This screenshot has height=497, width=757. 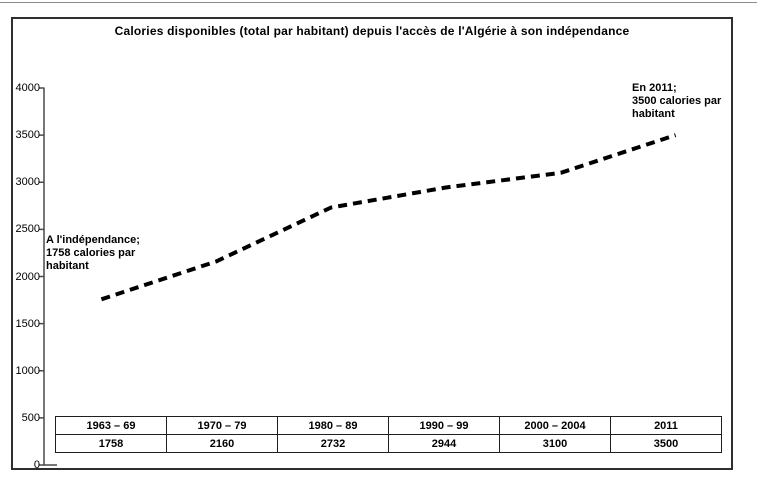 What do you see at coordinates (27, 276) in the screenshot?
I see `y-axis-tick-label: 2000` at bounding box center [27, 276].